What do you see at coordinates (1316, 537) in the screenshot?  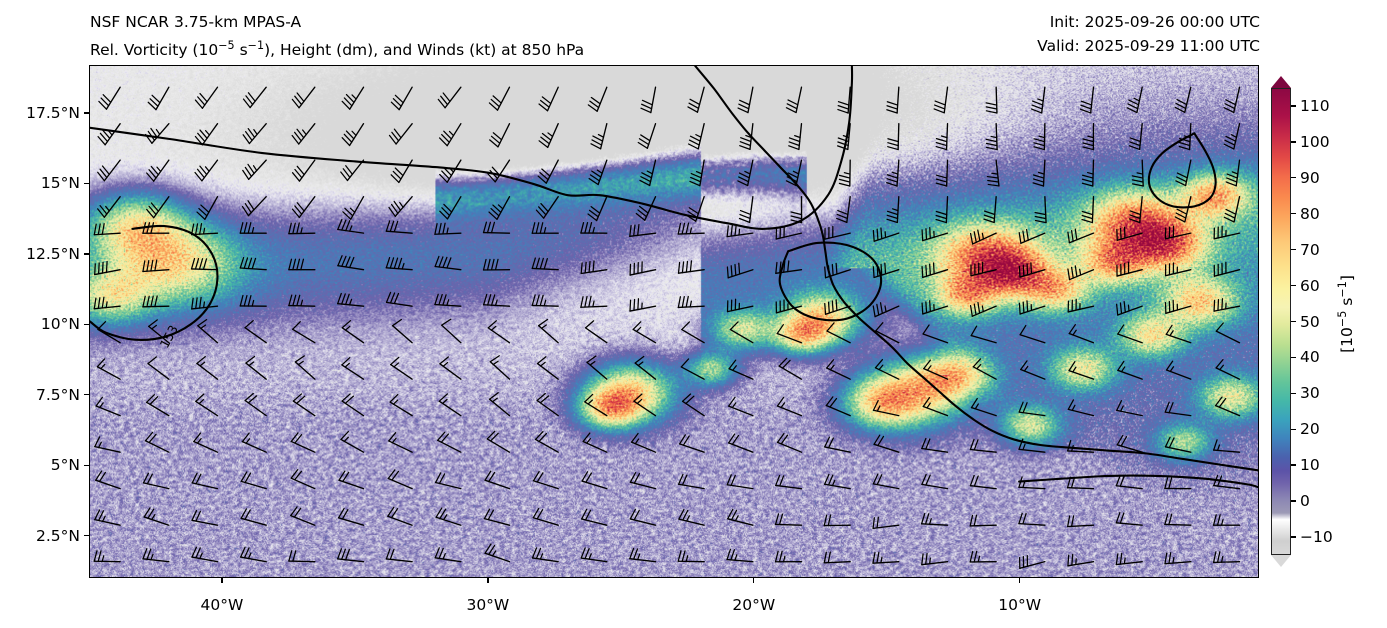 I see `colorbar-tick-label: −10` at bounding box center [1316, 537].